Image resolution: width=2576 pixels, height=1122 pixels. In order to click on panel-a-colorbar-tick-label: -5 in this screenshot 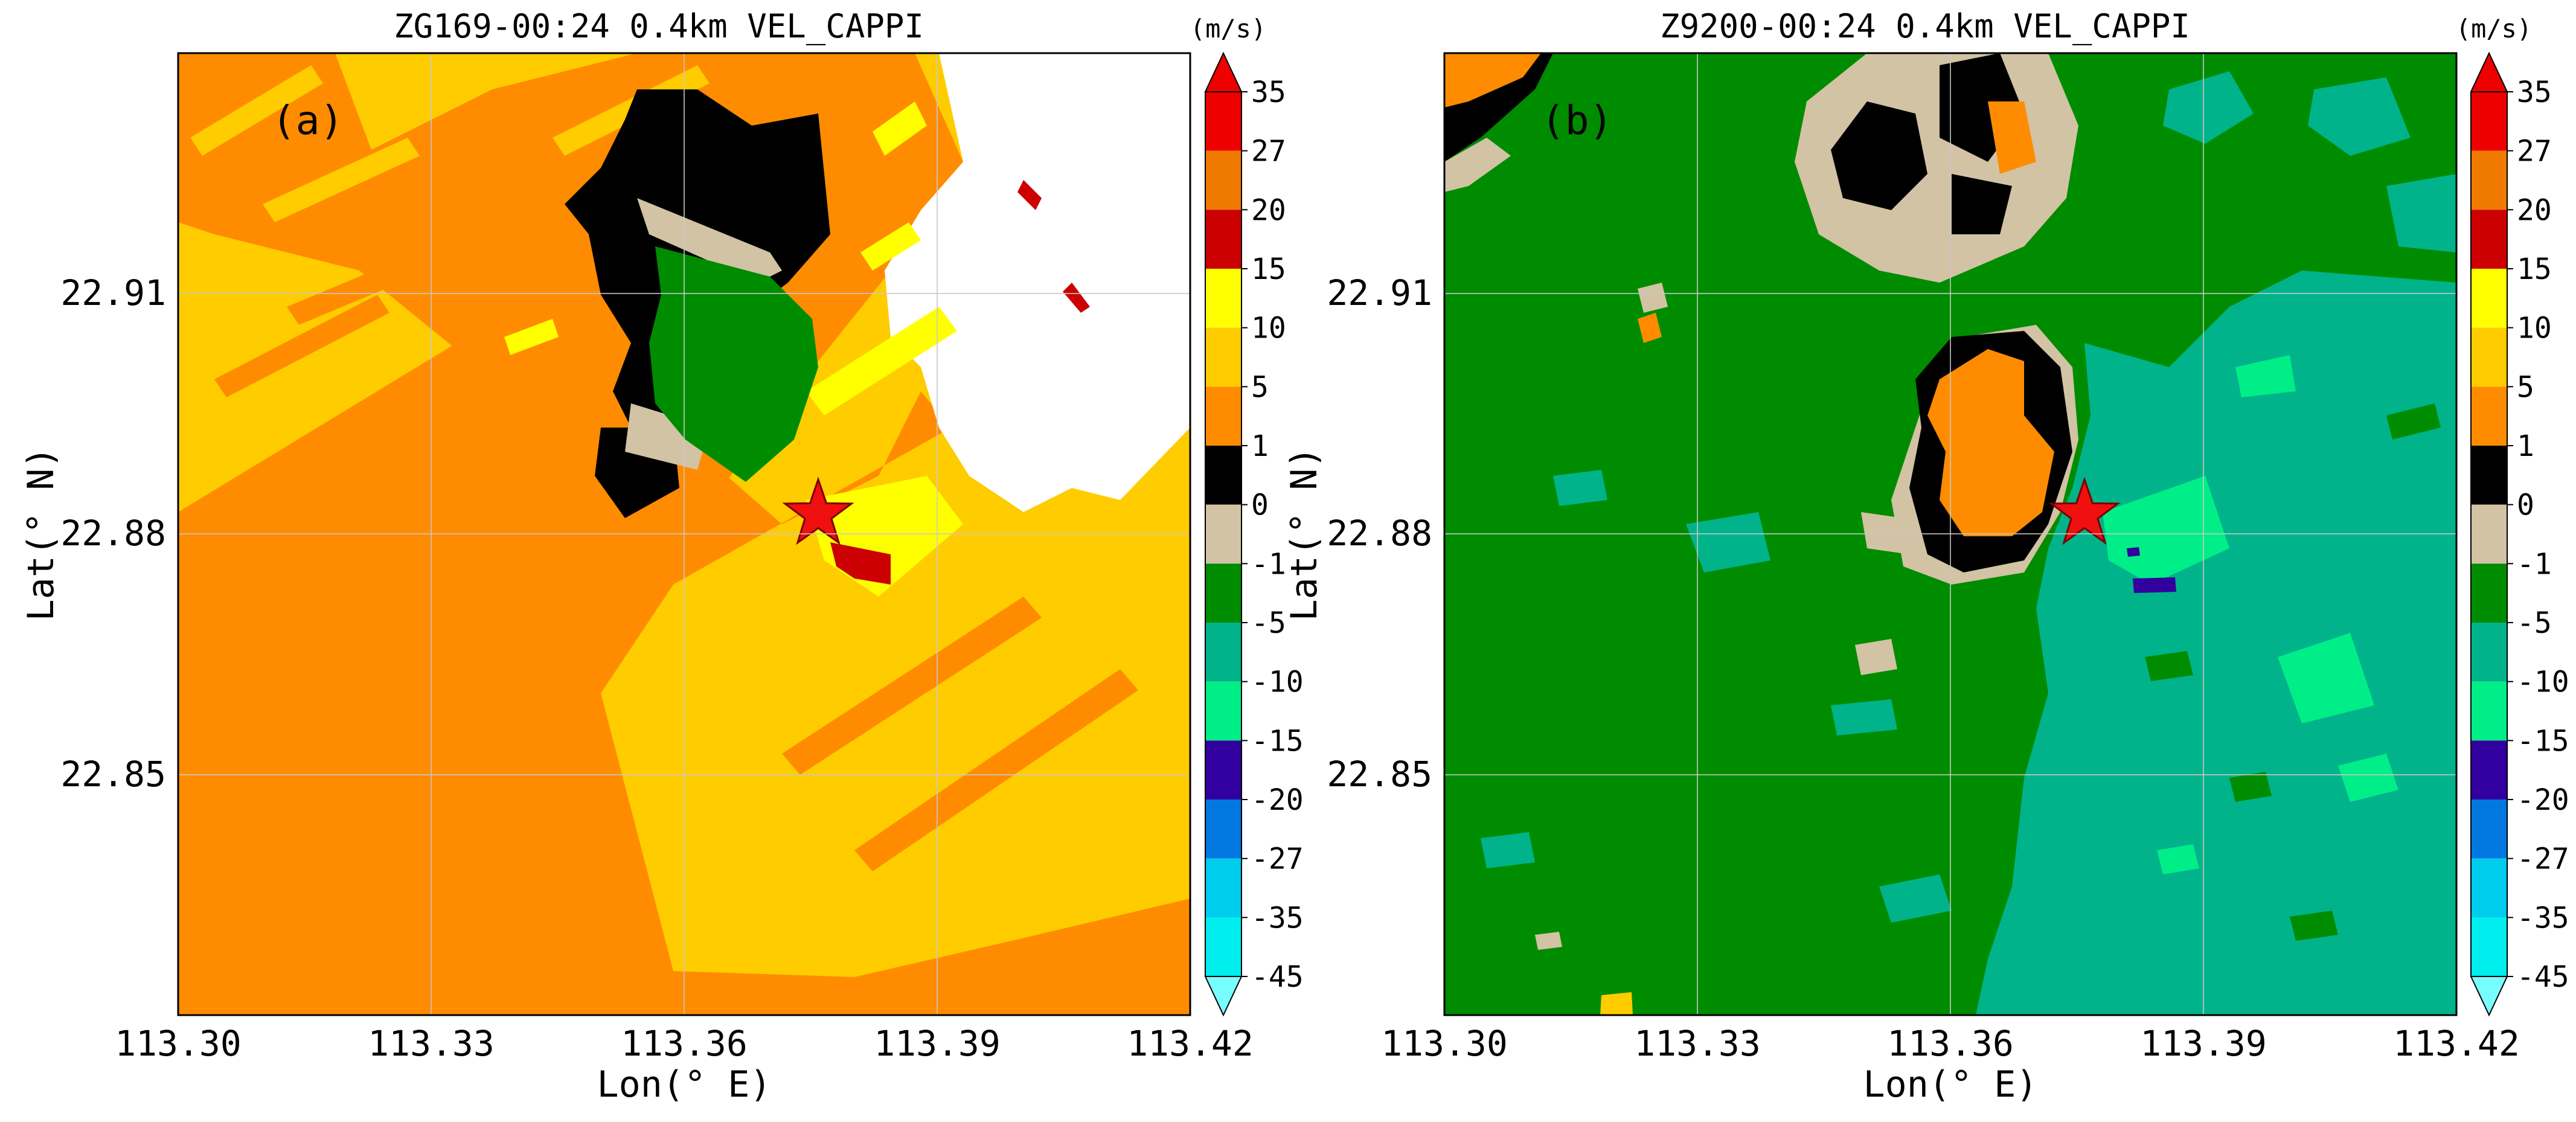, I will do `click(1268, 623)`.